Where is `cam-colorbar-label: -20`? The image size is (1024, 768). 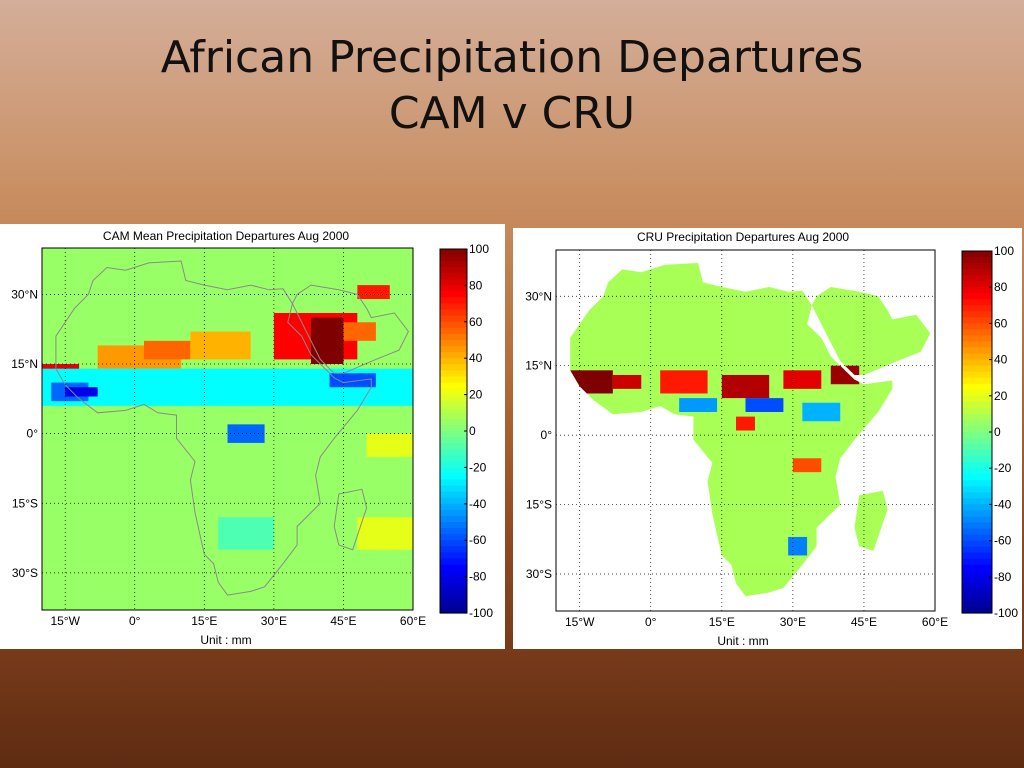
cam-colorbar-label: -20 is located at coordinates (478, 467).